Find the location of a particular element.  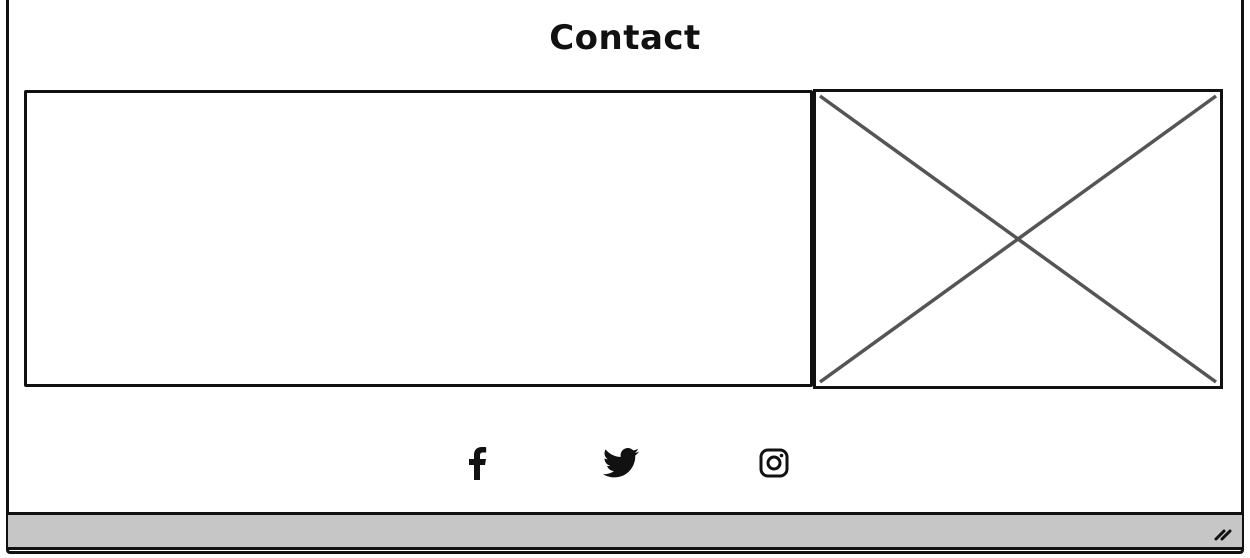

facebook-link is located at coordinates (477, 463).